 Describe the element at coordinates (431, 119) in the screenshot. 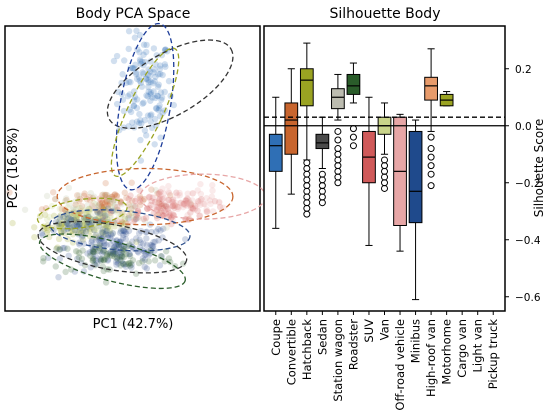

I see `box-high-roof-van` at that location.